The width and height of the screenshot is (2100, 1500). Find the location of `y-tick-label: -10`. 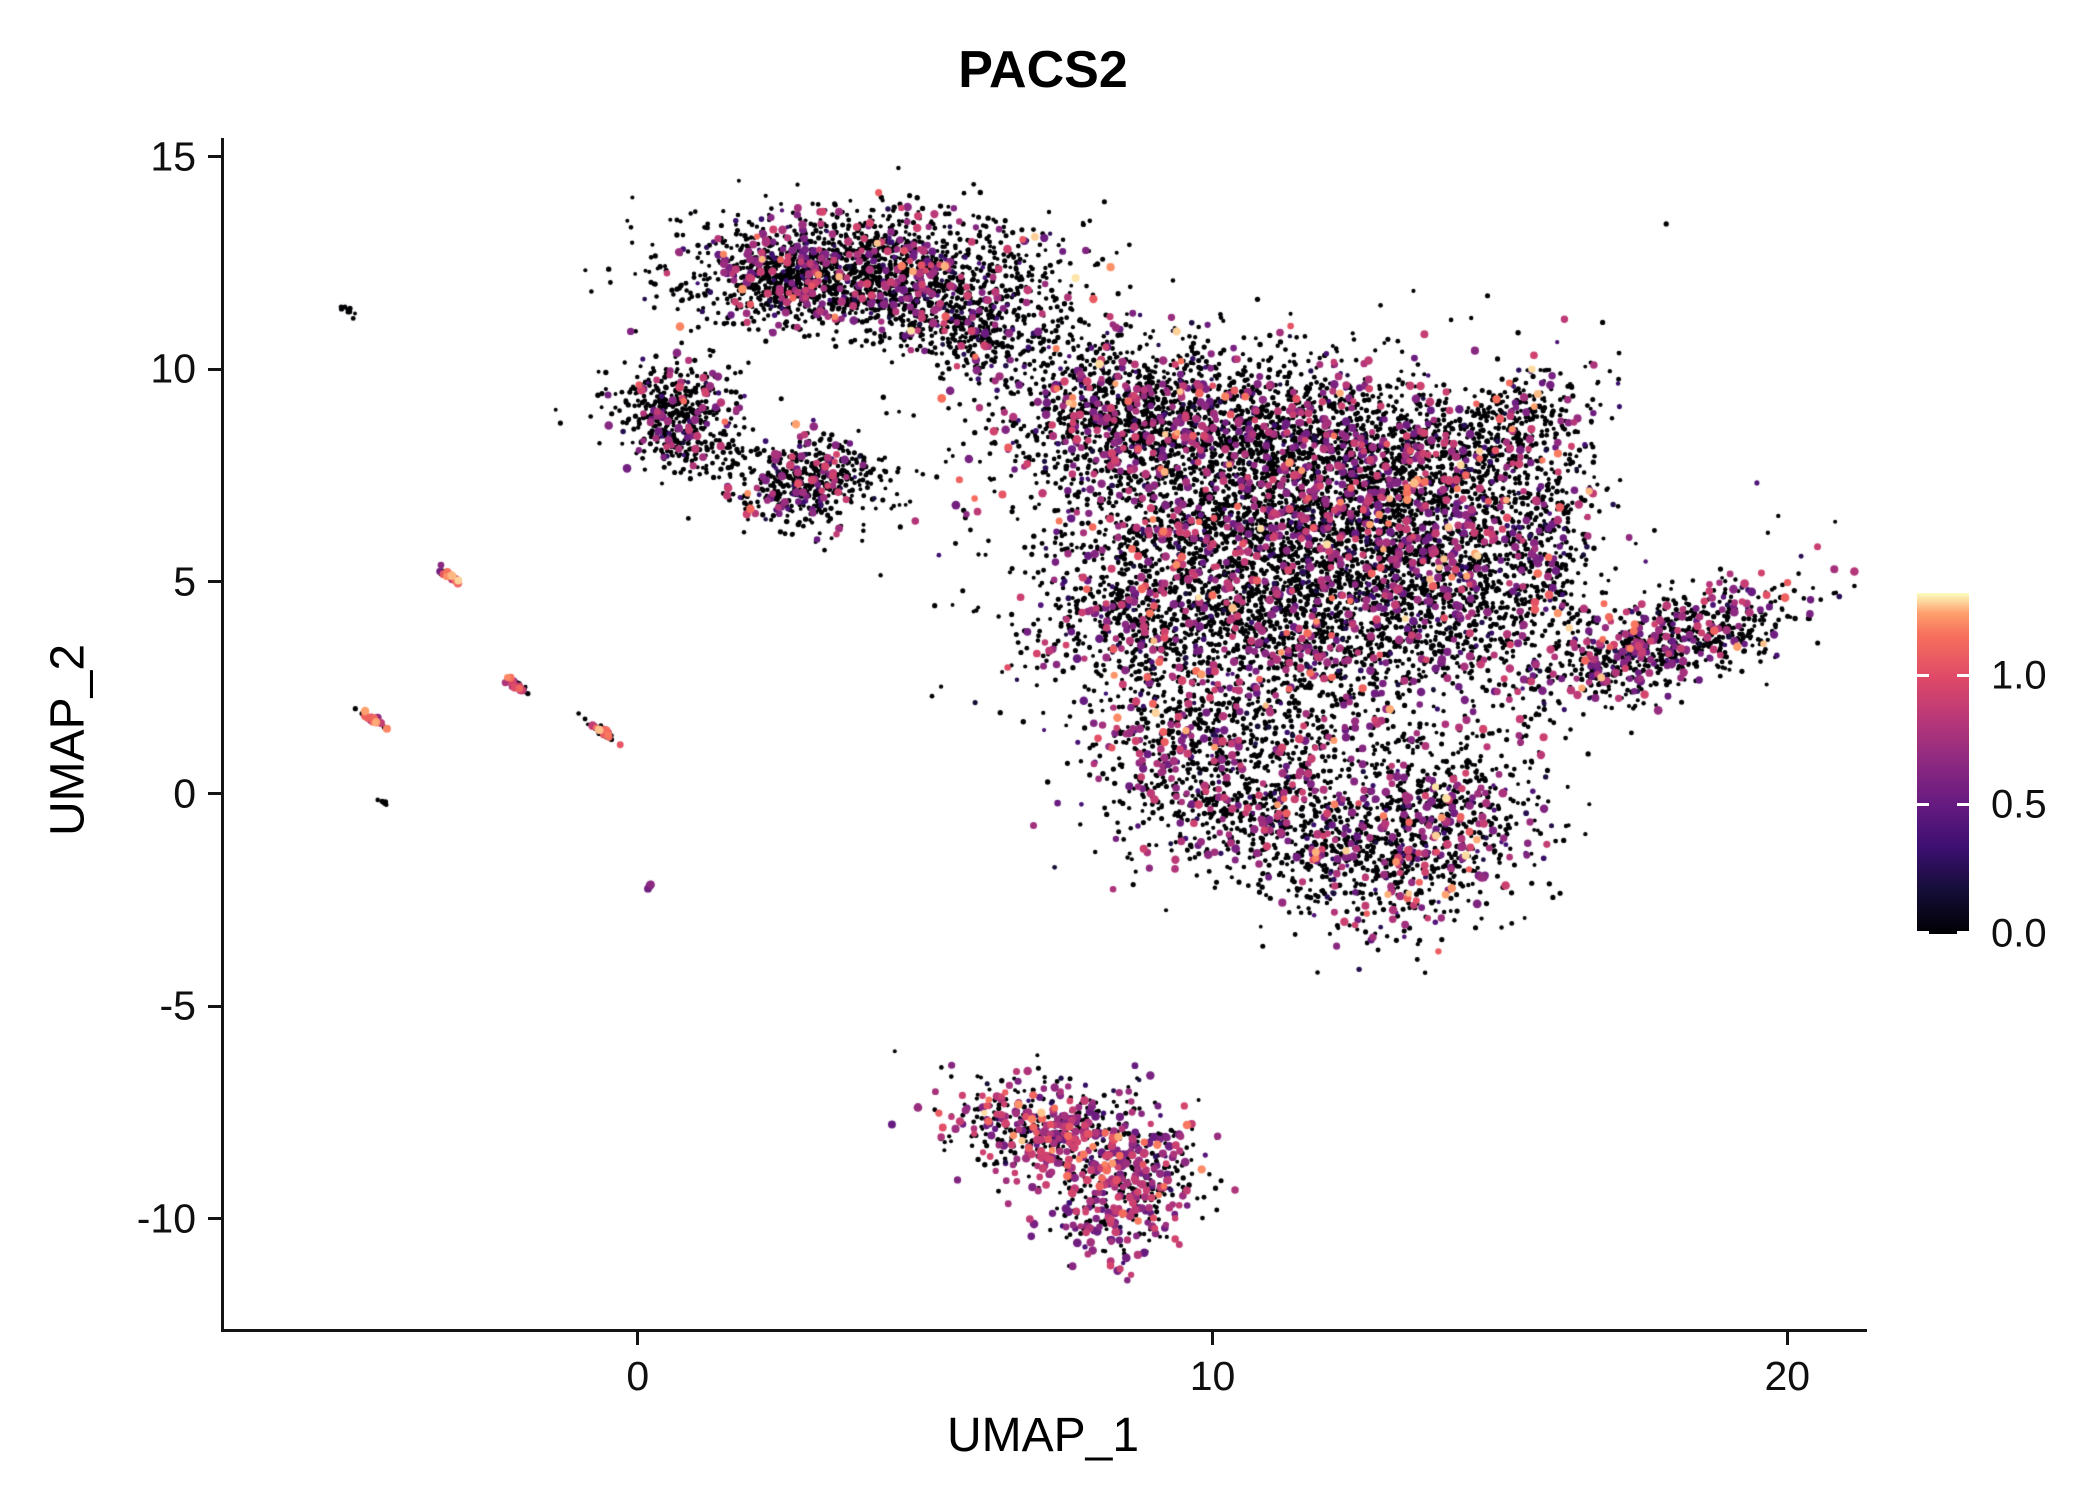

y-tick-label: -10 is located at coordinates (166, 1218).